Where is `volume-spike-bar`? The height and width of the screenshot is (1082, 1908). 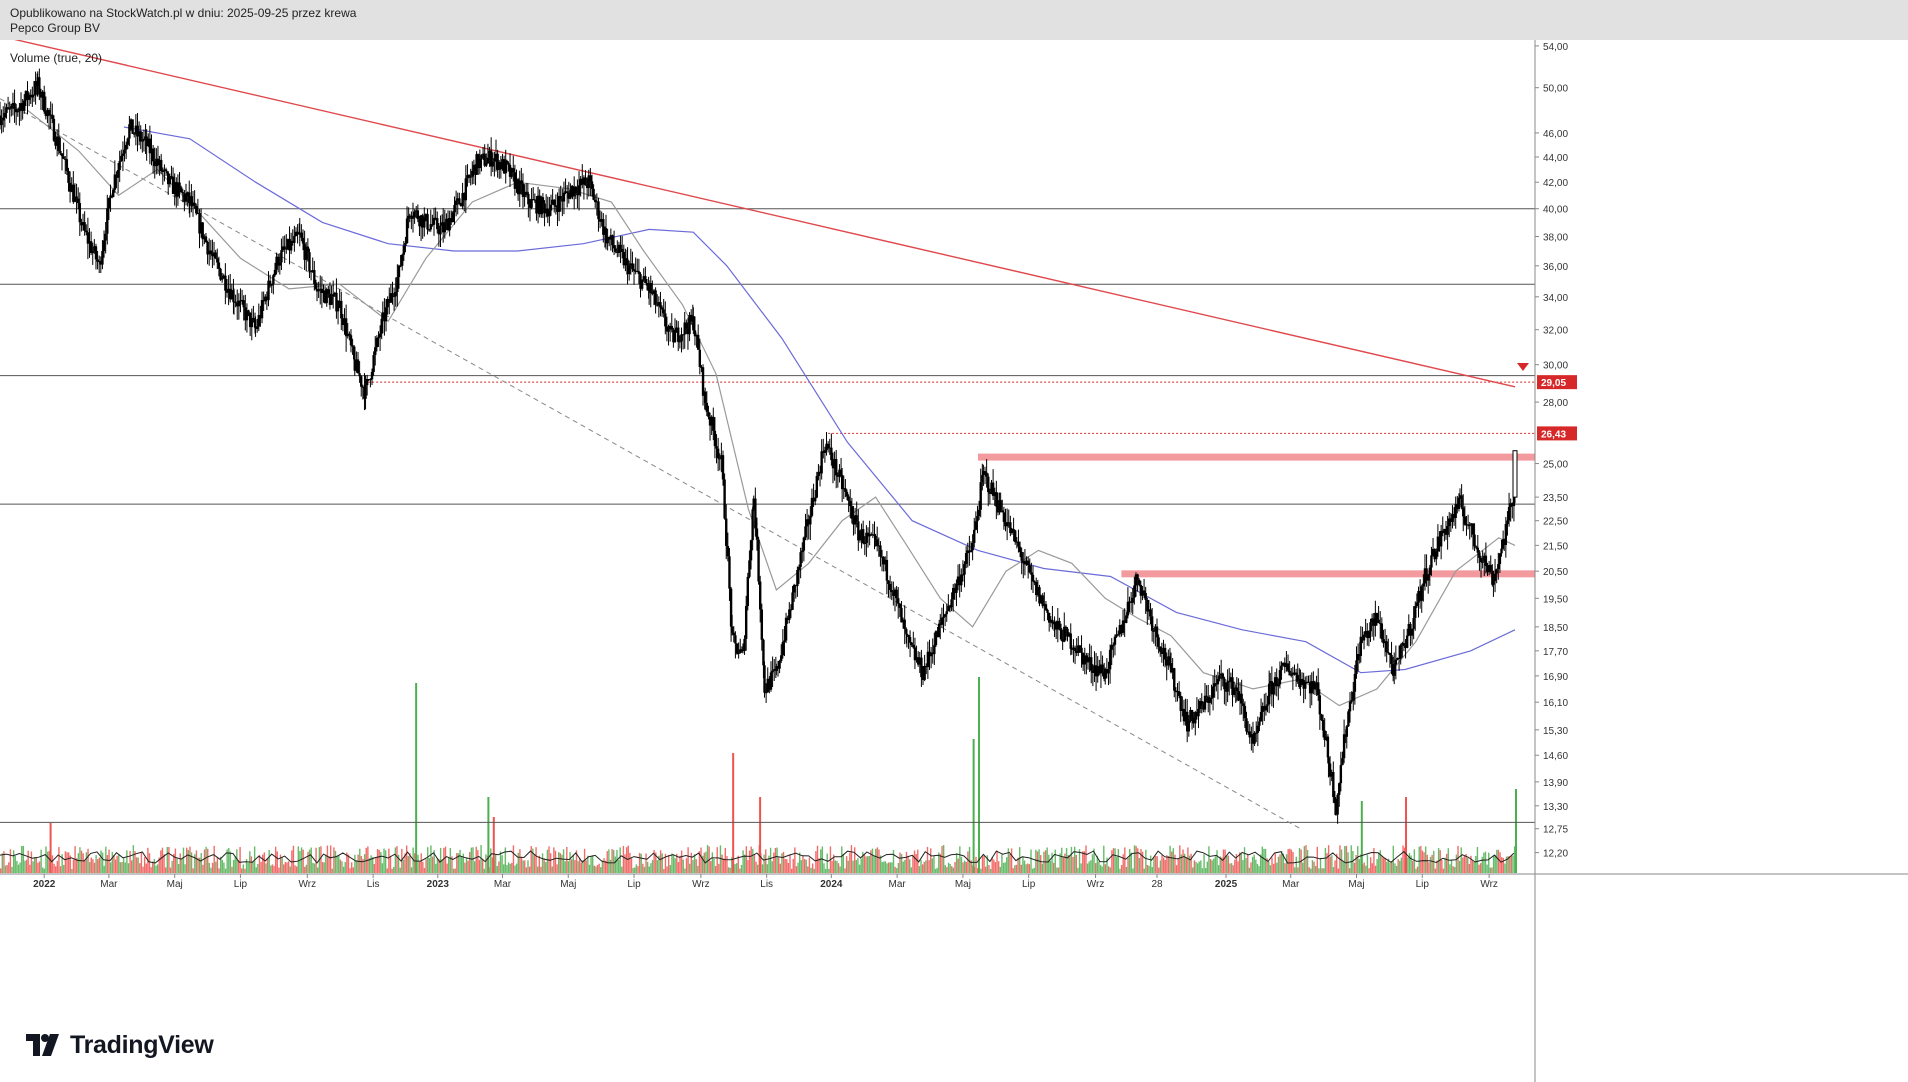 volume-spike-bar is located at coordinates (493, 845).